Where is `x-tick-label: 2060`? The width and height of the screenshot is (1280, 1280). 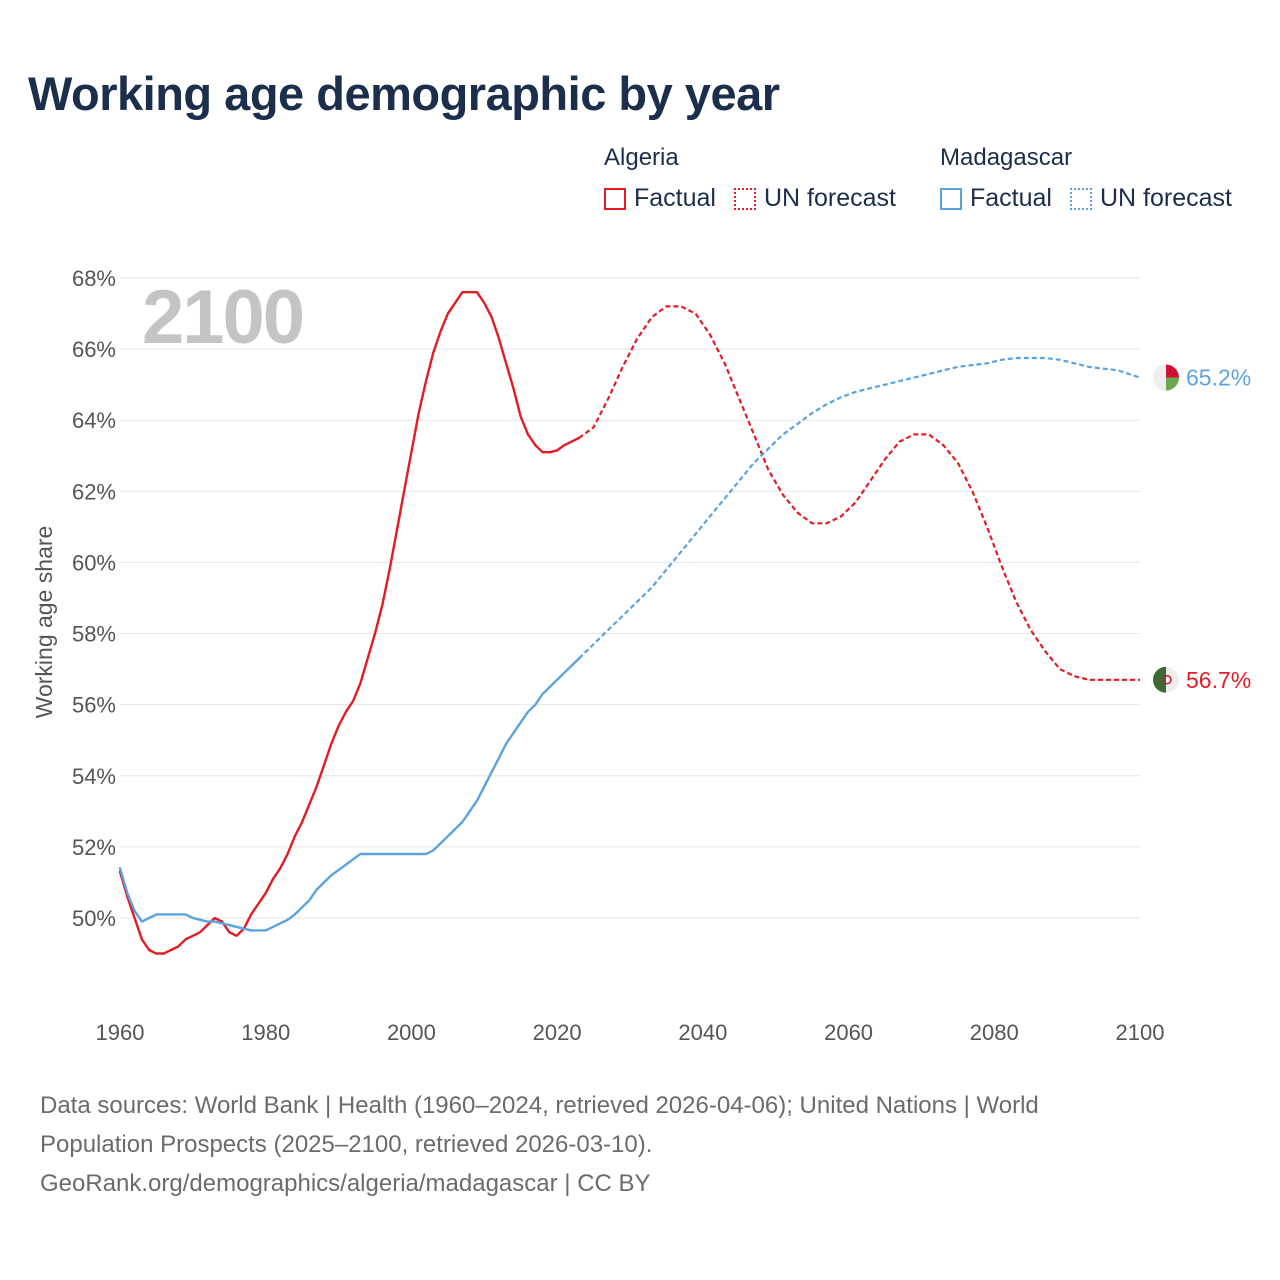
x-tick-label: 2060 is located at coordinates (848, 1032).